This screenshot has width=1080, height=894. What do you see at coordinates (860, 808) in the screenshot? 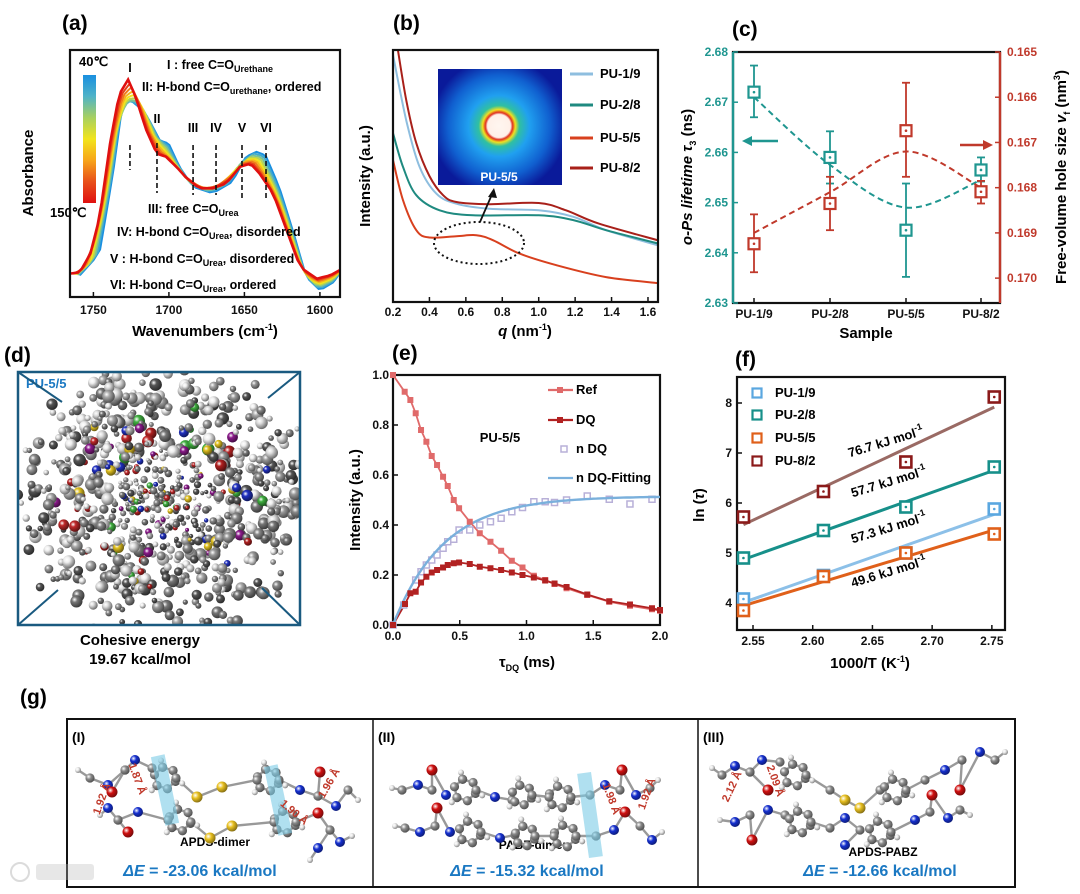
I see `atom-S` at bounding box center [860, 808].